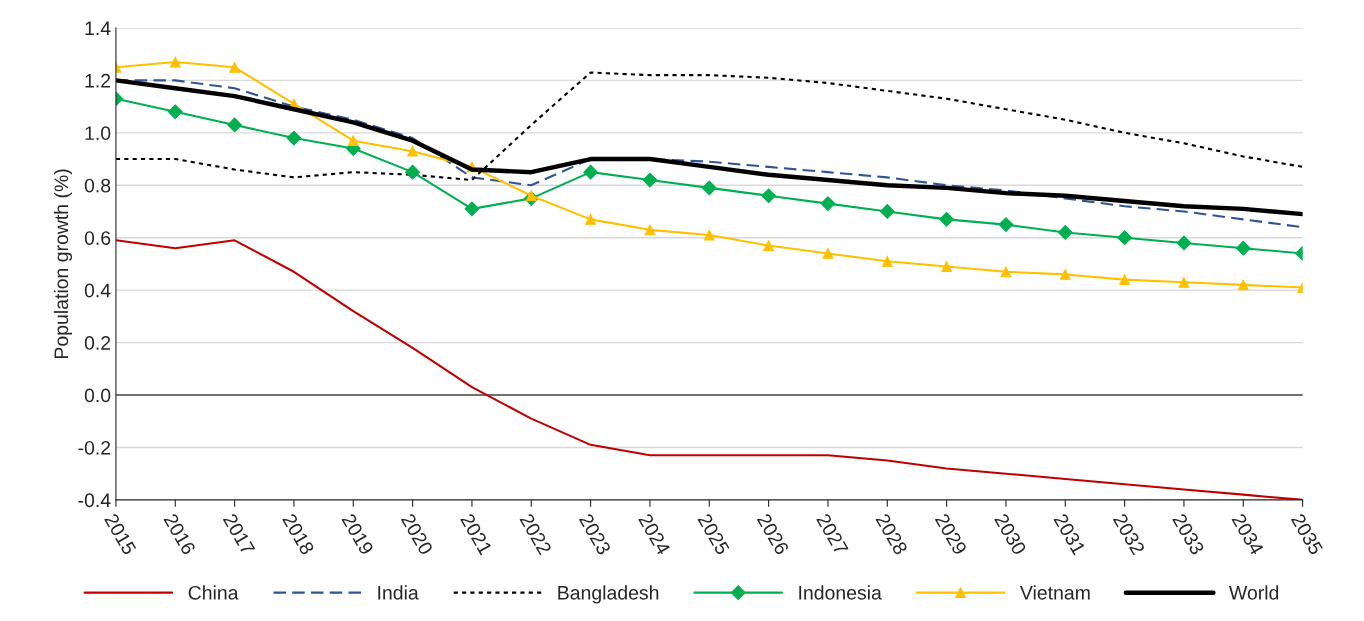  Describe the element at coordinates (97, 290) in the screenshot. I see `y-tick-label: 0.4` at that location.